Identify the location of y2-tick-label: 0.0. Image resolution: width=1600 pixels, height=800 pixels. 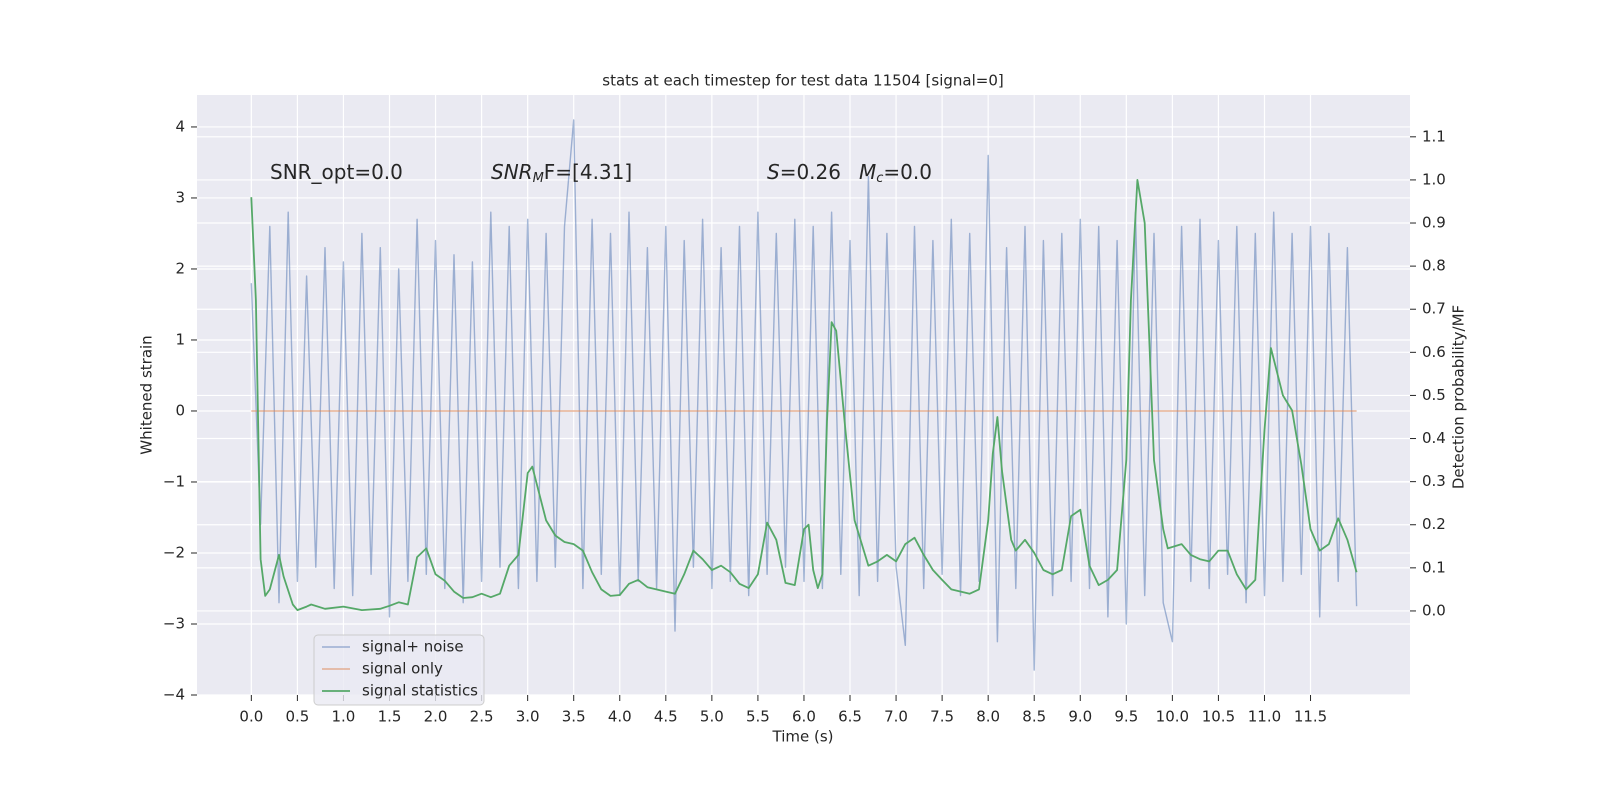
(1434, 610).